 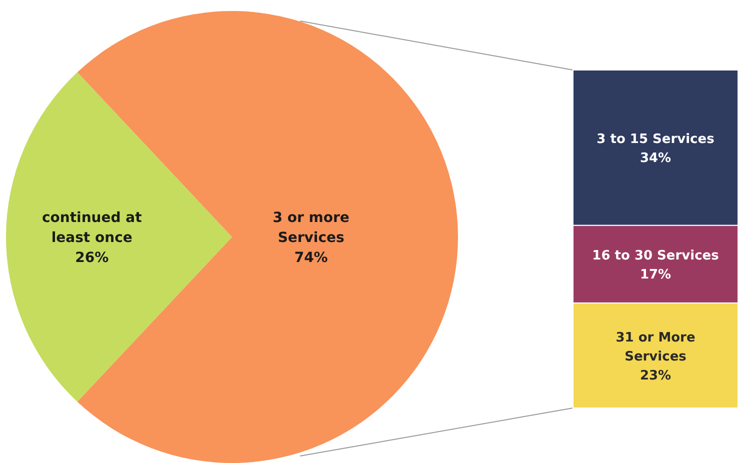 What do you see at coordinates (656, 256) in the screenshot?
I see `series-label: 16 to 30 Services` at bounding box center [656, 256].